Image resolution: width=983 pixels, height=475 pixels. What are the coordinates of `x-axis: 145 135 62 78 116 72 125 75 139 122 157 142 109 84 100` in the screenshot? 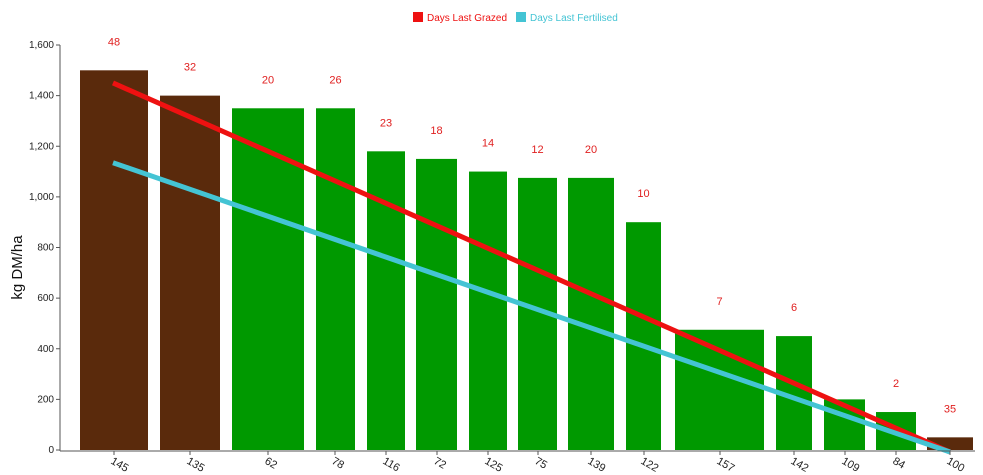 It's located at (517, 462).